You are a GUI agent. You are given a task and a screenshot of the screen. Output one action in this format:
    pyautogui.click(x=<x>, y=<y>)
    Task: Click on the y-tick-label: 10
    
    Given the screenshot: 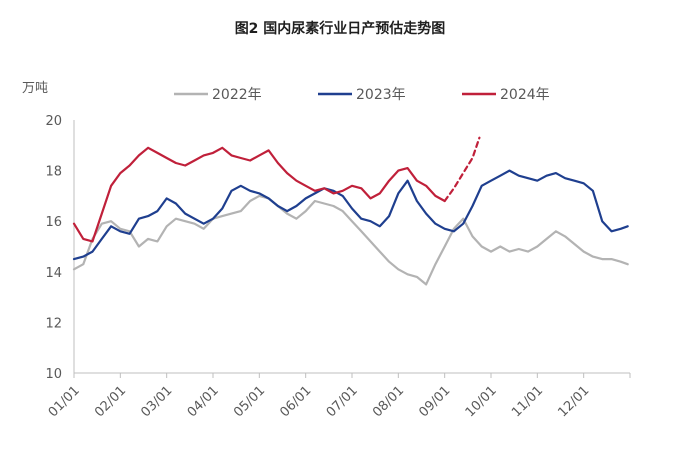 What is the action you would take?
    pyautogui.click(x=53, y=374)
    